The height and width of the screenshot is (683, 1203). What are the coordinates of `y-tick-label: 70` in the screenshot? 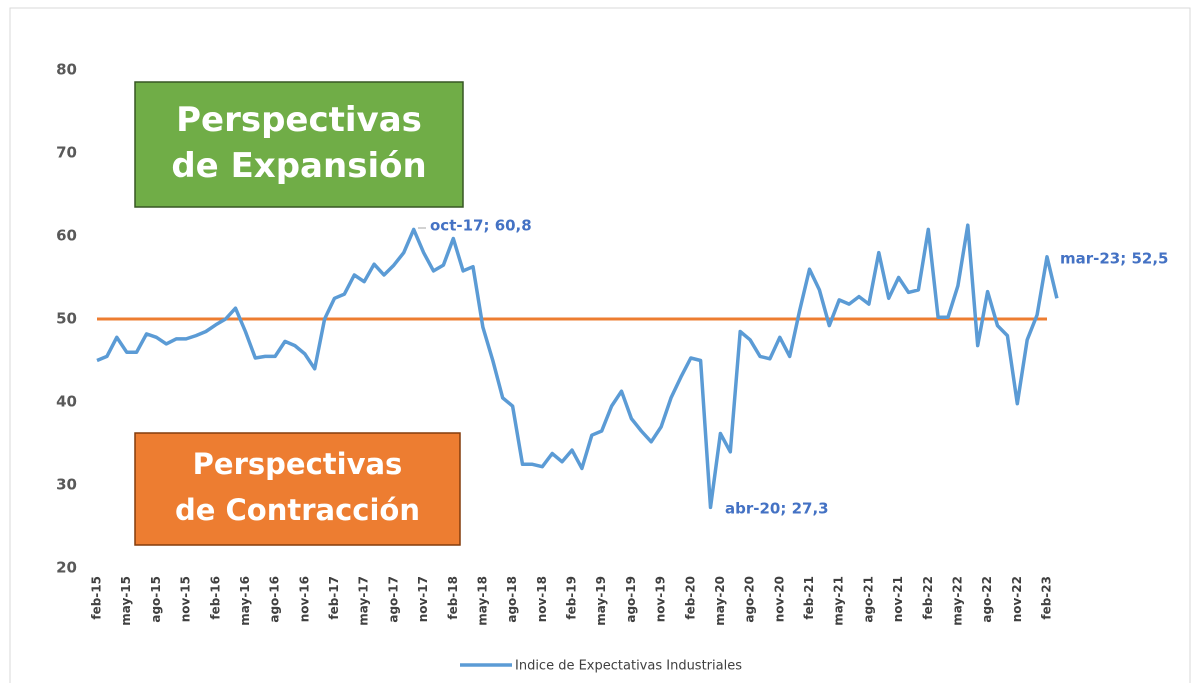 It's located at (66, 153).